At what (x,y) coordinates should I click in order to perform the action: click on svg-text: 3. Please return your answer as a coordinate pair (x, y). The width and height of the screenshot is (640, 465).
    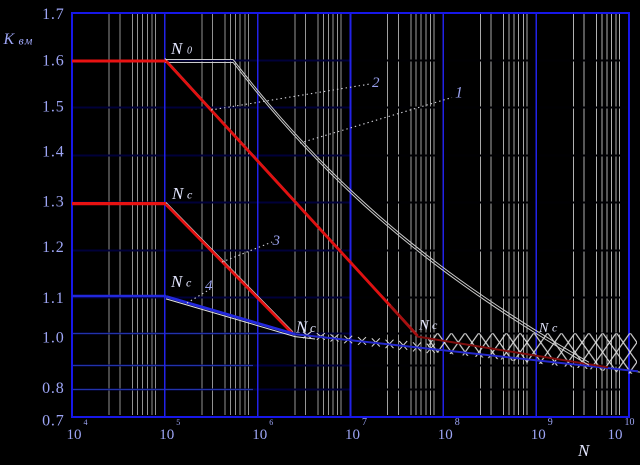
    Looking at the image, I should click on (276, 241).